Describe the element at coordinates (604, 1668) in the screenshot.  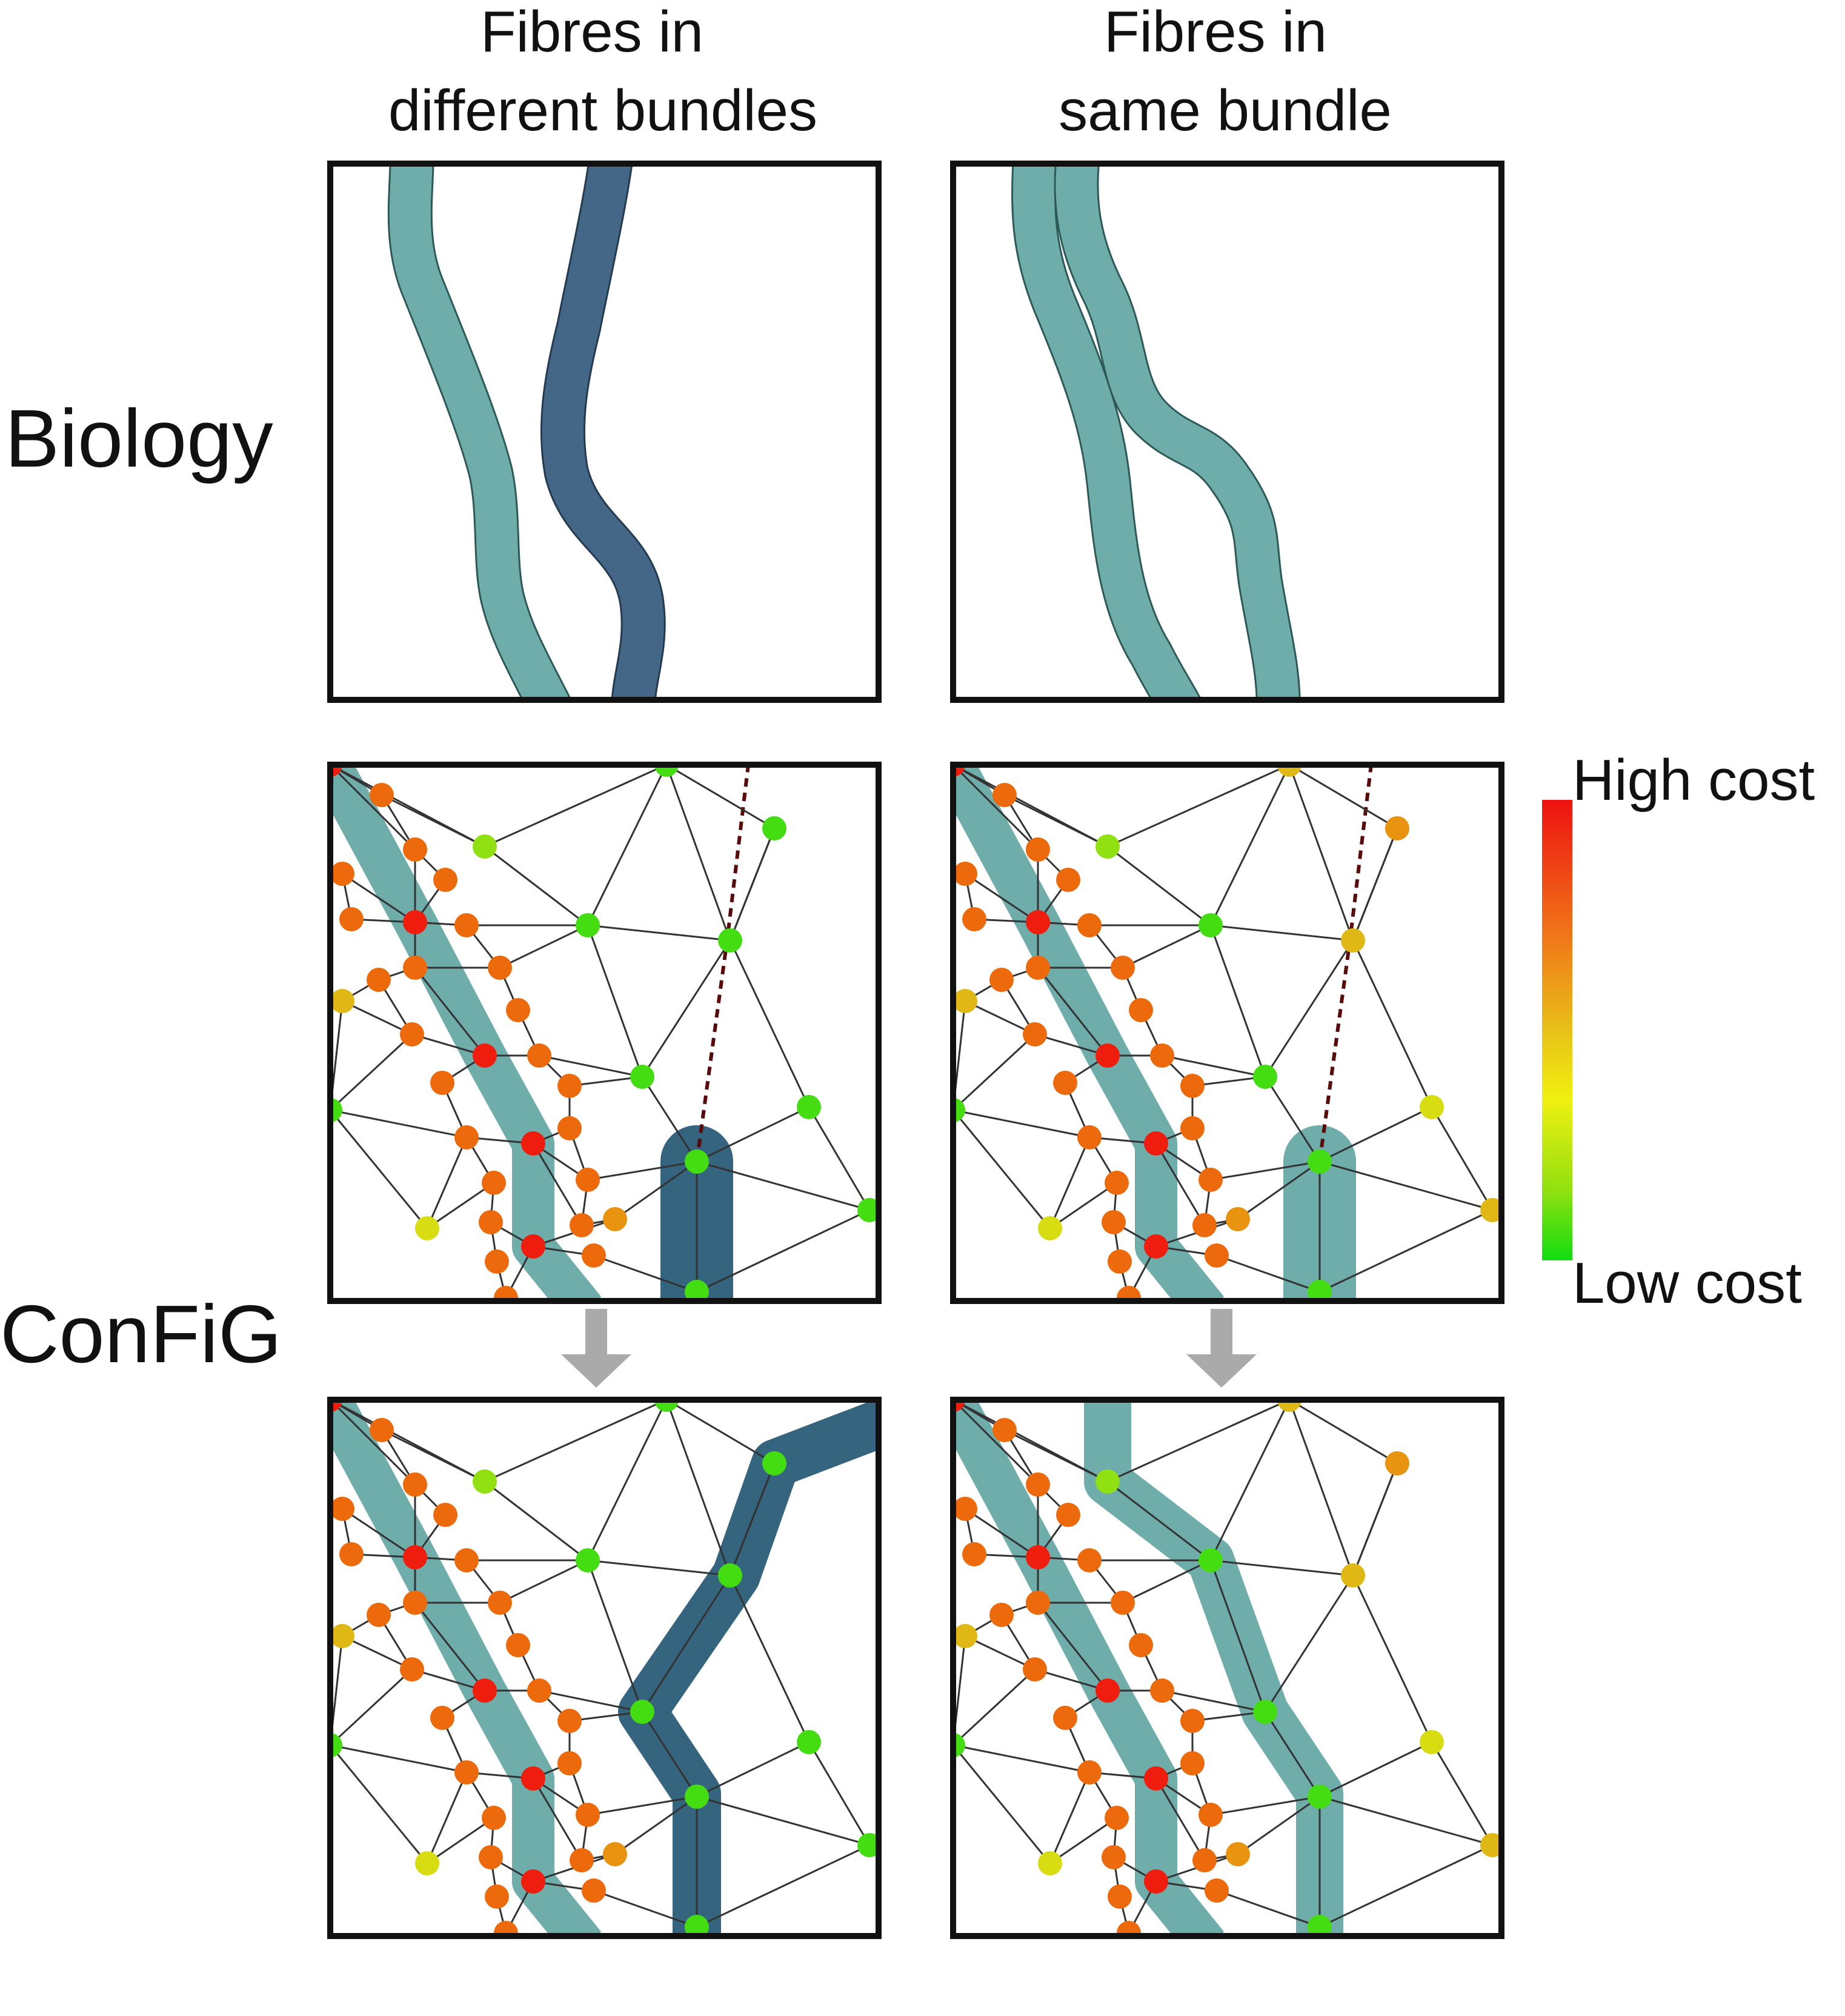
I see `config-panel-after-different` at that location.